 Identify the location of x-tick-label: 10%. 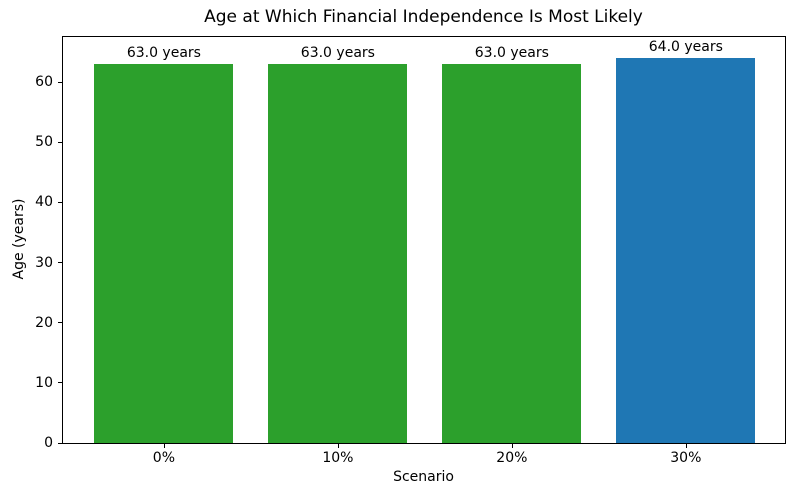
(338, 458).